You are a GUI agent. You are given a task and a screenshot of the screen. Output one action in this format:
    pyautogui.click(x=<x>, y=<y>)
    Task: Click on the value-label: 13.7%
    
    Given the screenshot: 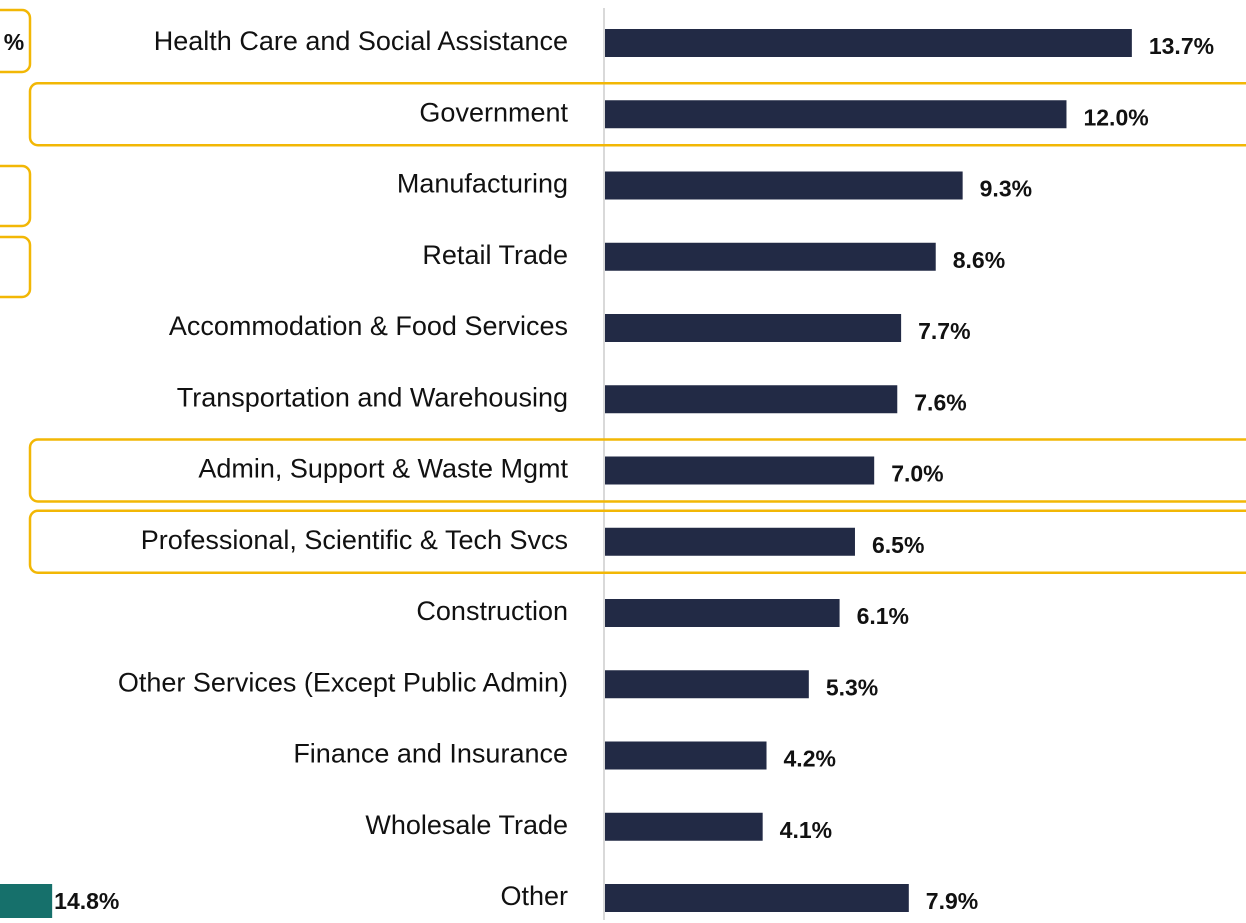 What is the action you would take?
    pyautogui.click(x=1181, y=46)
    